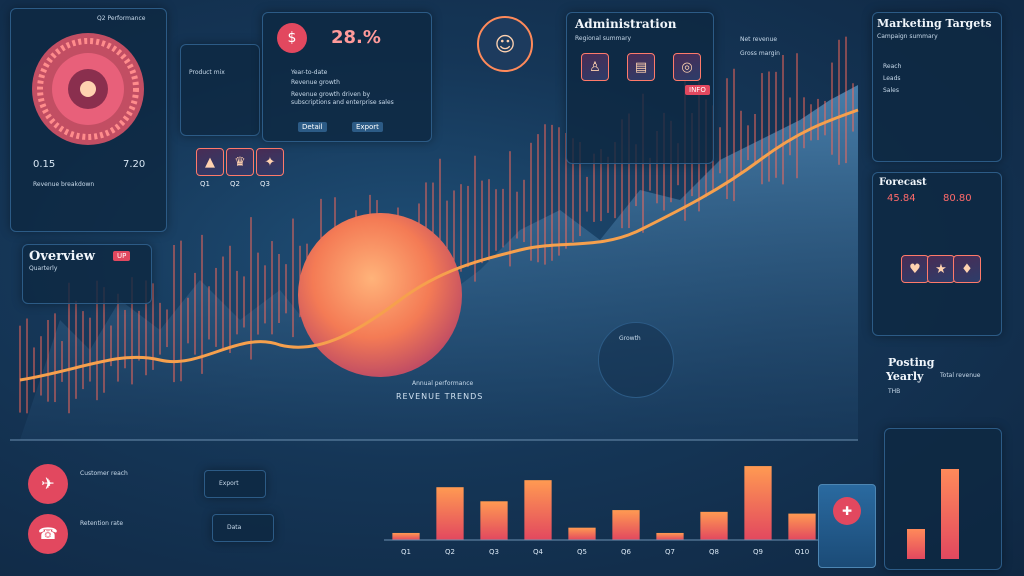  Describe the element at coordinates (205, 184) in the screenshot. I see `tile-label-1: Q1` at that location.